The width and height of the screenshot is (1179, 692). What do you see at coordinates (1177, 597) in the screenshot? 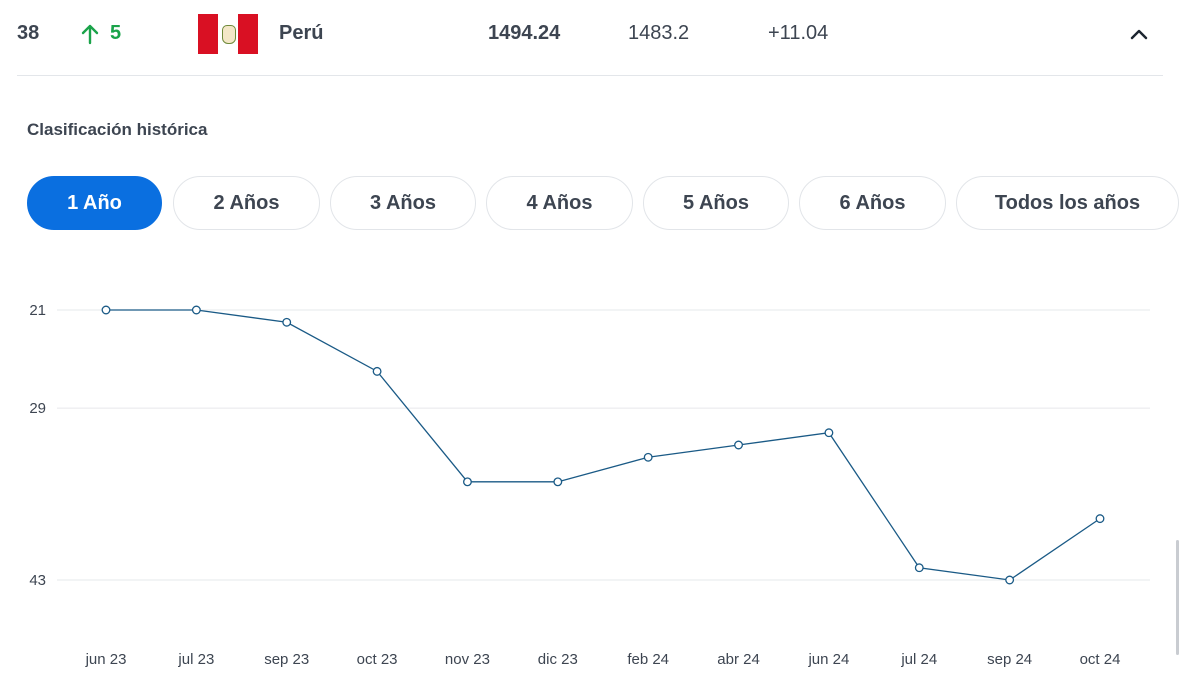
I see `scrollbar` at bounding box center [1177, 597].